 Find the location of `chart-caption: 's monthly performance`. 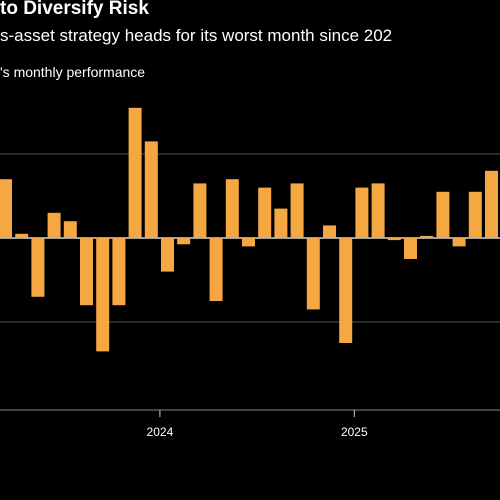

chart-caption: 's monthly performance is located at coordinates (73, 72).